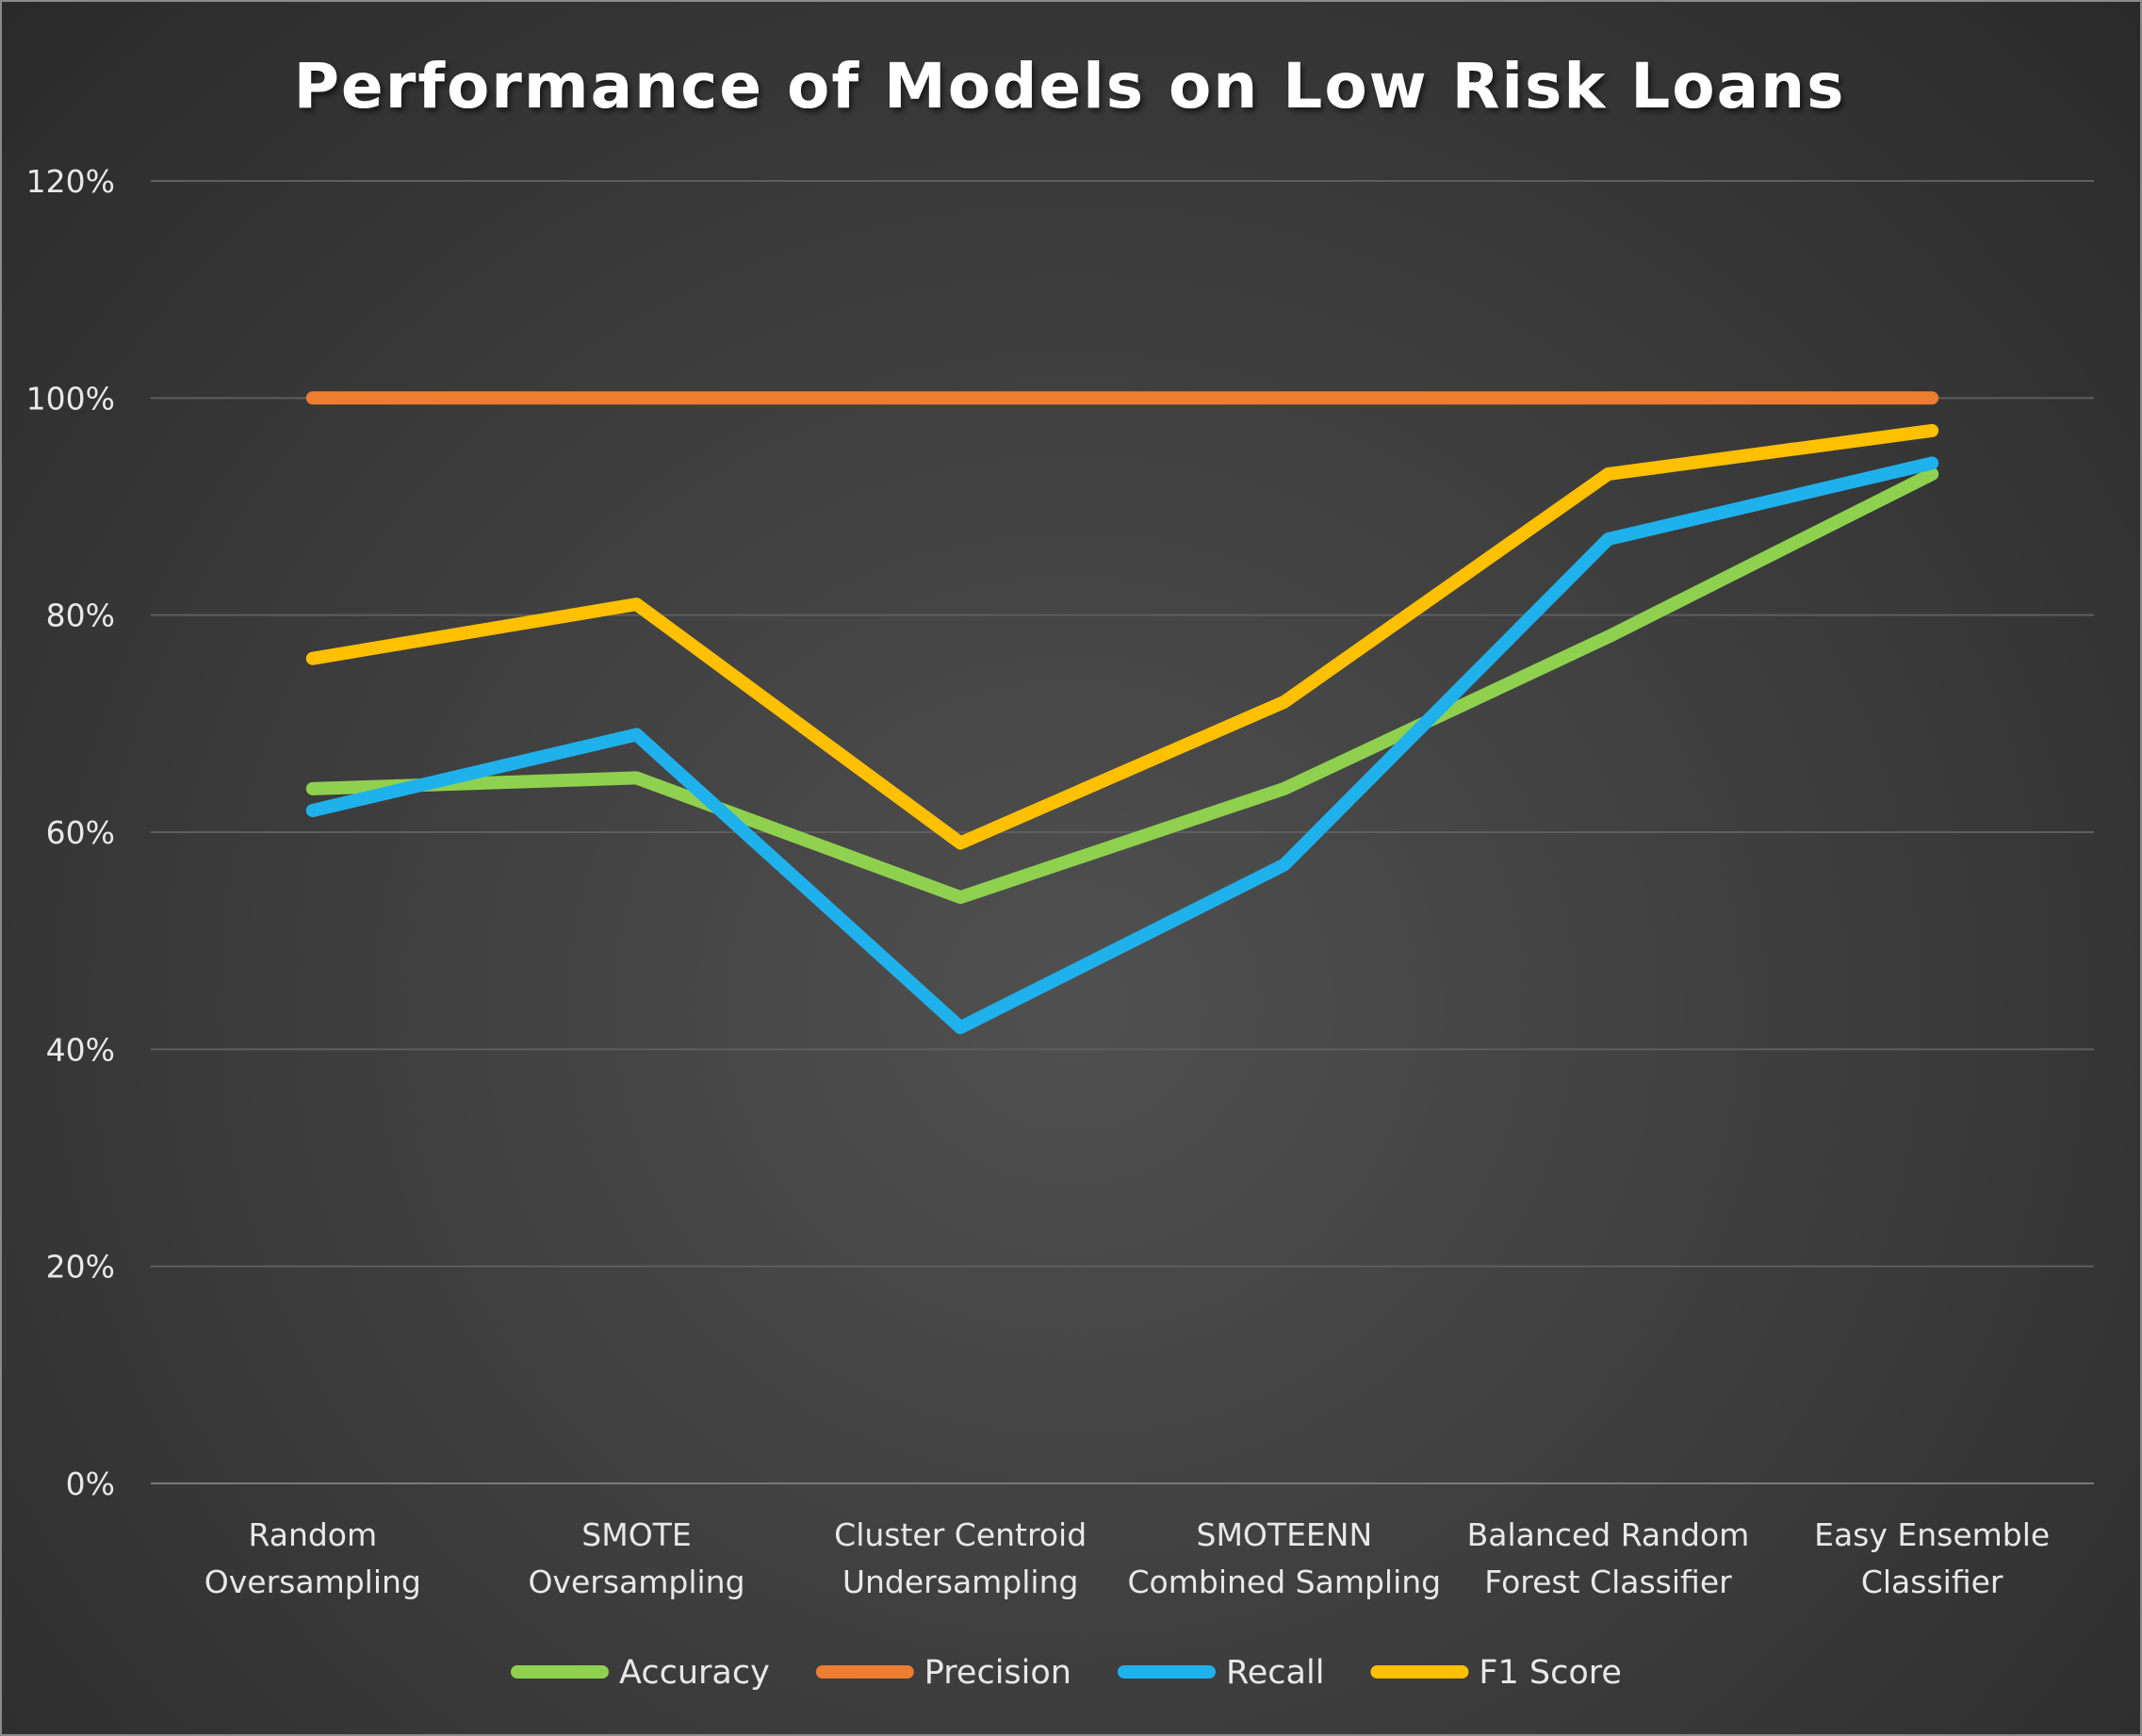 This screenshot has height=1736, width=2142. I want to click on x-category-label: Cluster Centroid Undersampling, so click(960, 1558).